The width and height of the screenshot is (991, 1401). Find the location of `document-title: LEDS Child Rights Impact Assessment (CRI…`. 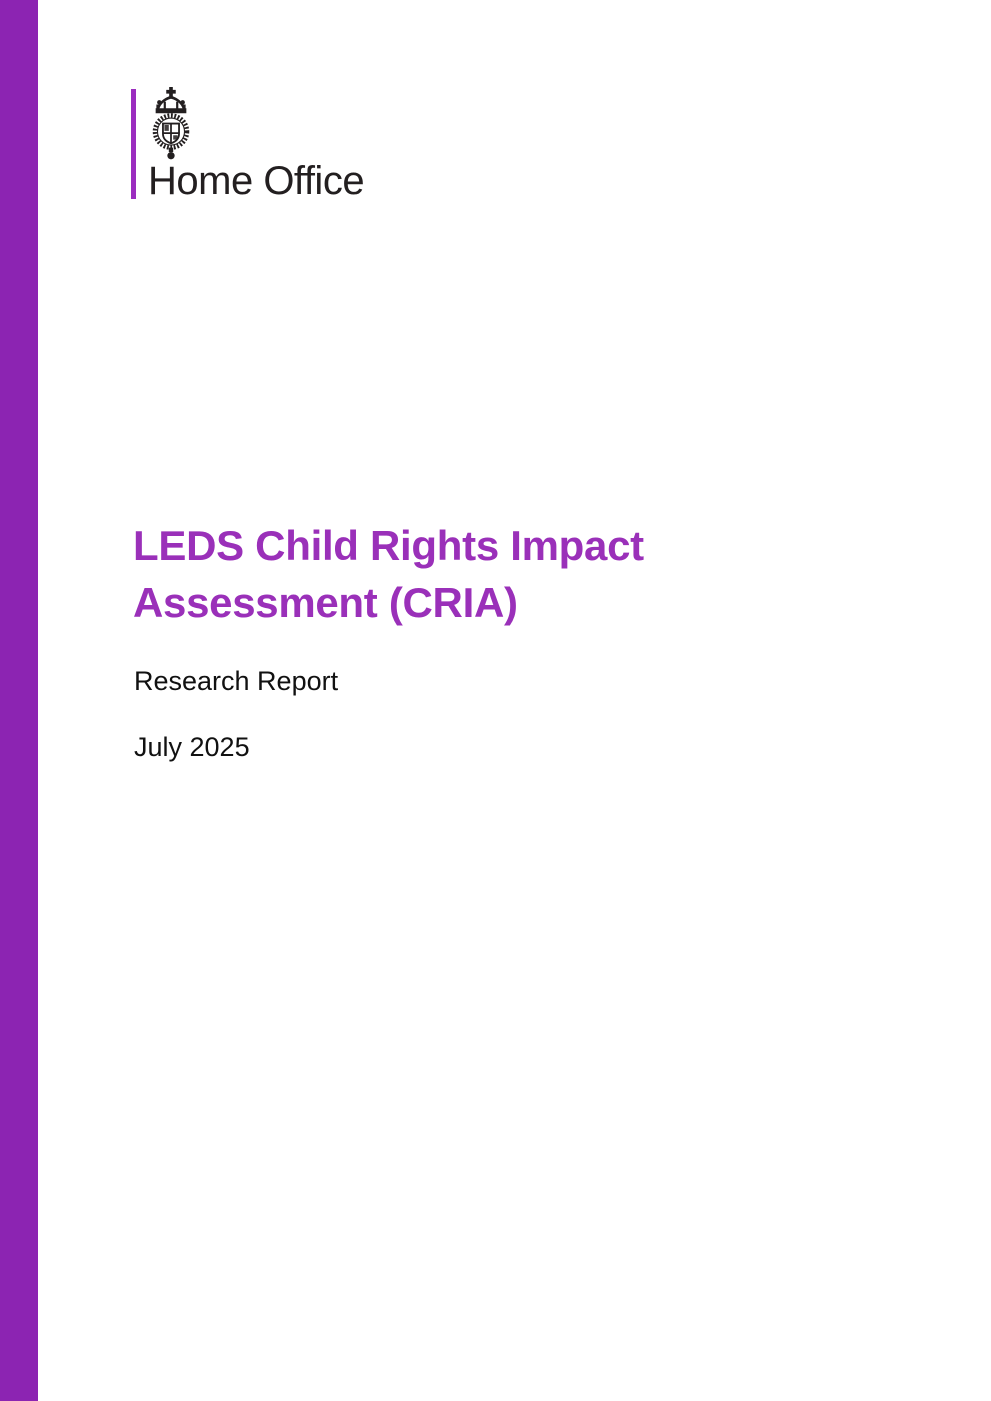

document-title: LEDS Child Rights Impact Assessment (CRI… is located at coordinates (388, 574).